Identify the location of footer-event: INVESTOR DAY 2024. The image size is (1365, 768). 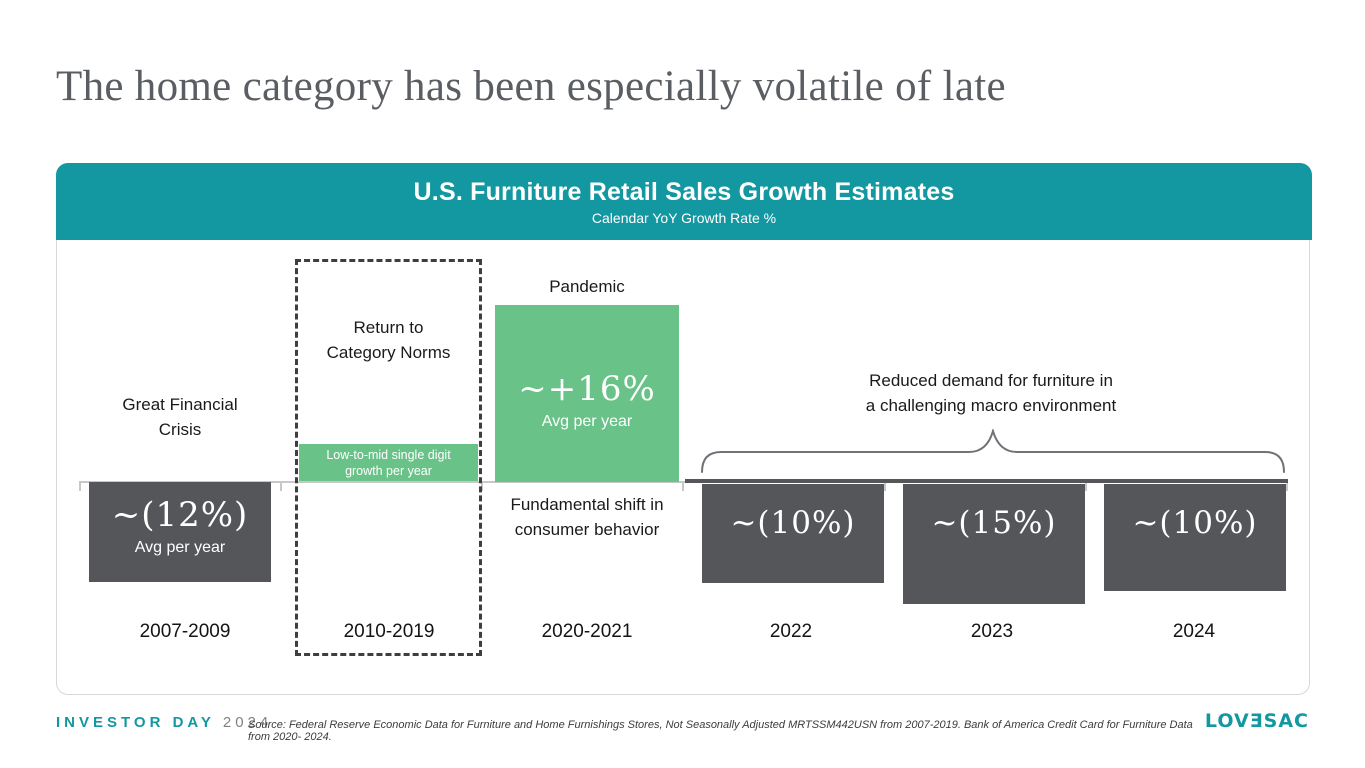
(164, 722).